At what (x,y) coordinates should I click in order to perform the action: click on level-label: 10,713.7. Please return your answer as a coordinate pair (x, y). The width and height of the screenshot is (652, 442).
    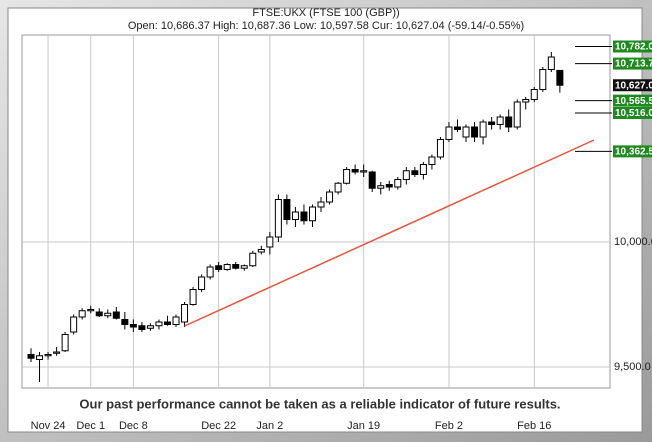
    Looking at the image, I should click on (633, 64).